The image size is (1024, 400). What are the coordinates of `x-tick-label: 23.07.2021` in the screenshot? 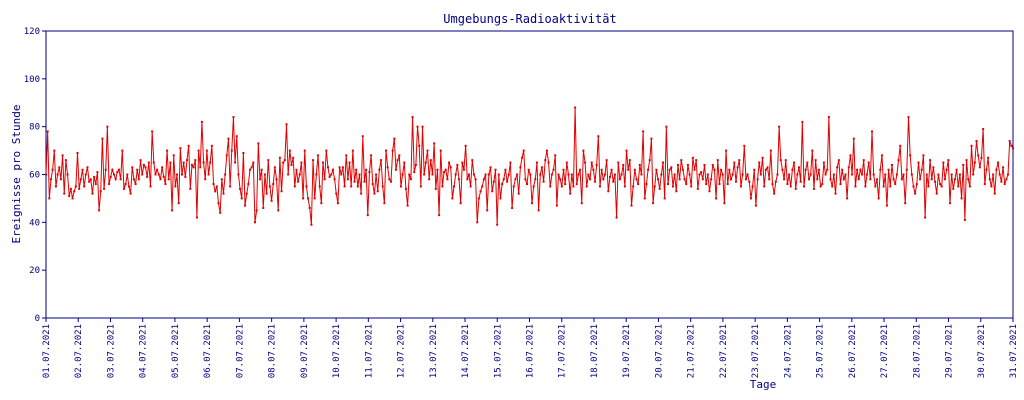 It's located at (756, 351).